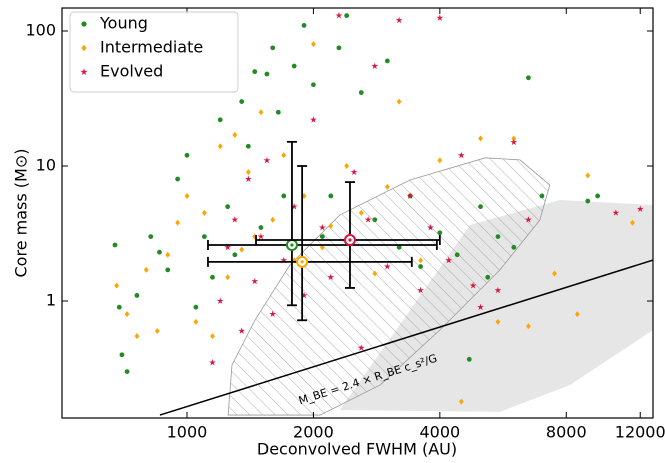  I want to click on y-axis-label: Core mass (M⊙), so click(21, 213).